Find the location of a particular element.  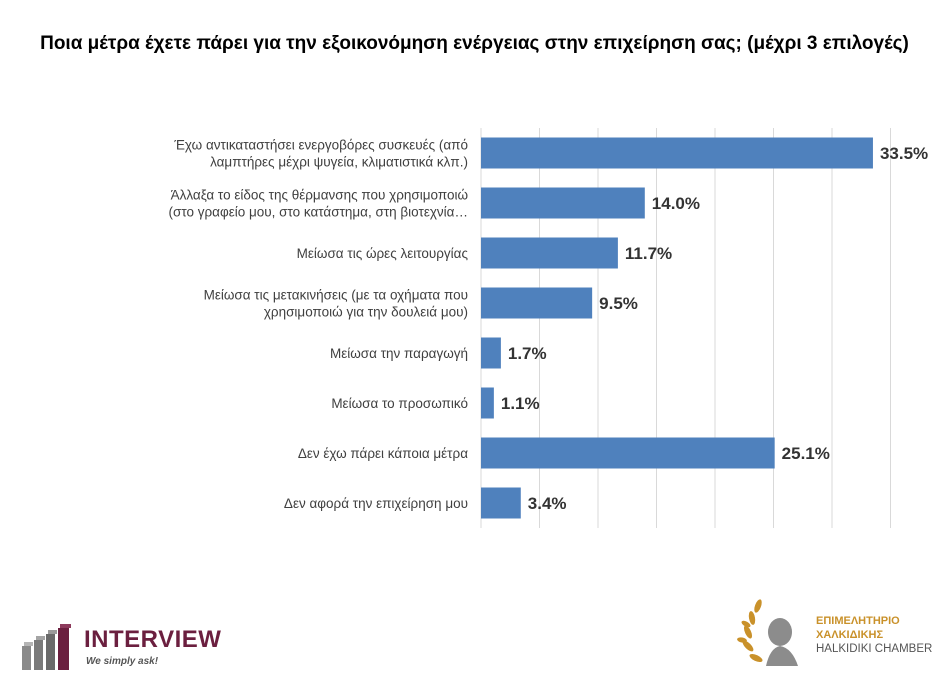

interview-logo: INTERVIEW We simply ask! is located at coordinates (135, 648).